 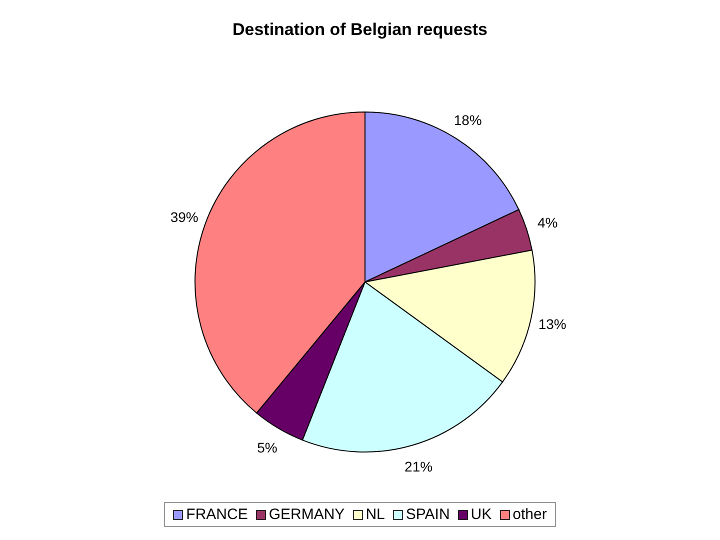 I want to click on data-label: 21%, so click(x=418, y=466).